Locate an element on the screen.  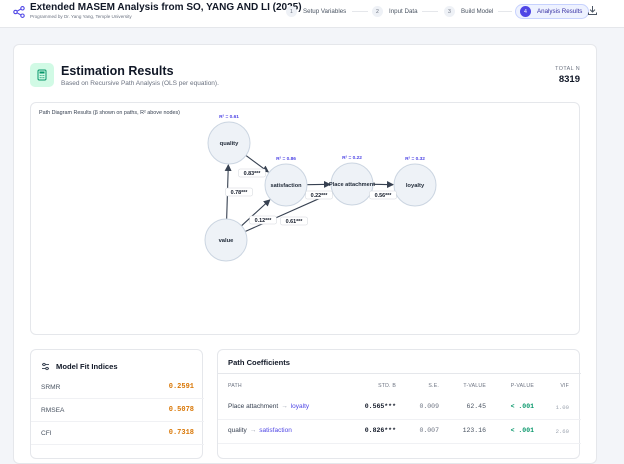
step-number: 3 is located at coordinates (449, 11).